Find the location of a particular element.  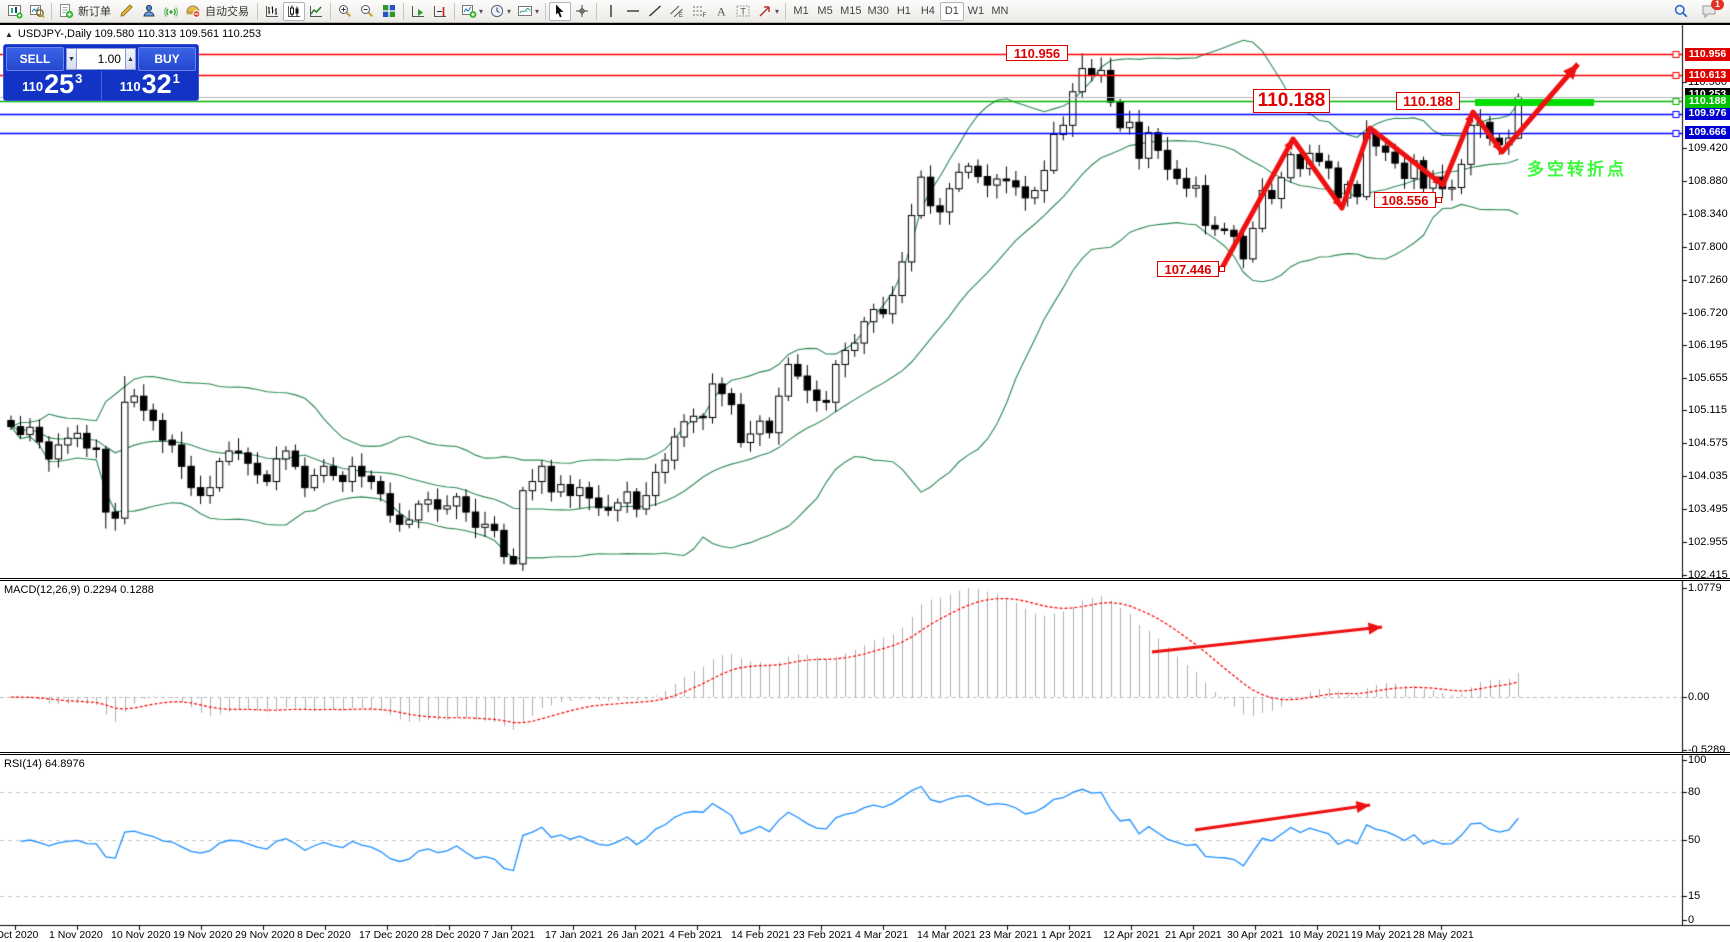

zoom-out-button is located at coordinates (367, 11).